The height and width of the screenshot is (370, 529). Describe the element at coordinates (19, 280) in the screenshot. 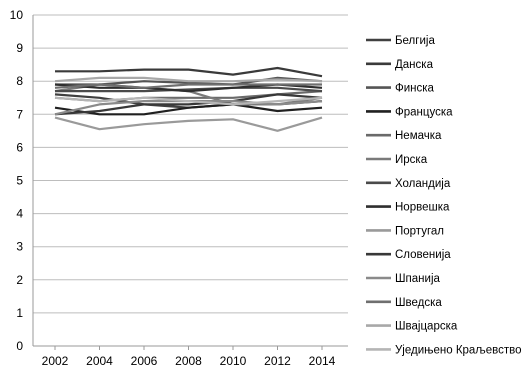

I see `y-tick-label: 2` at that location.